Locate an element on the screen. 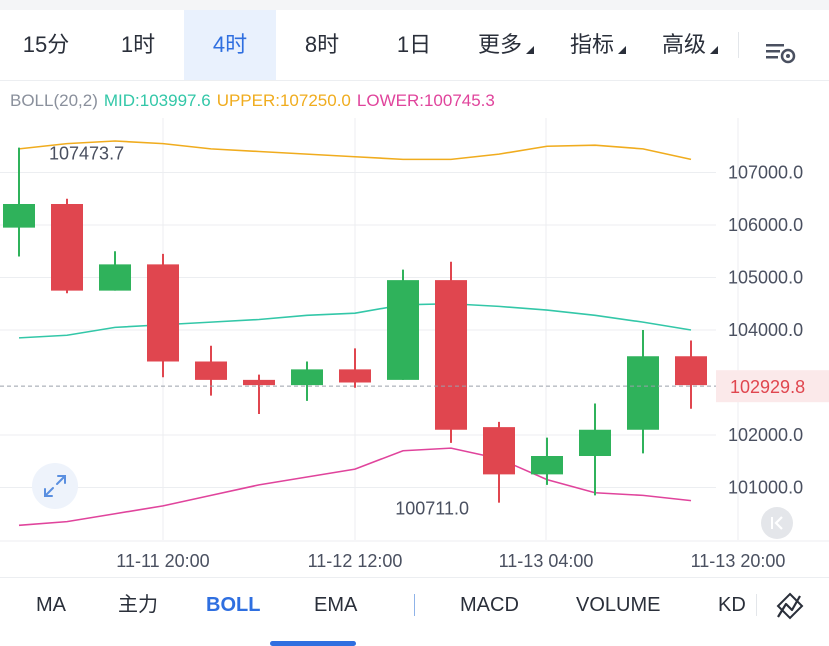 The image size is (829, 646). y-tick-label: 101000.0 is located at coordinates (765, 488).